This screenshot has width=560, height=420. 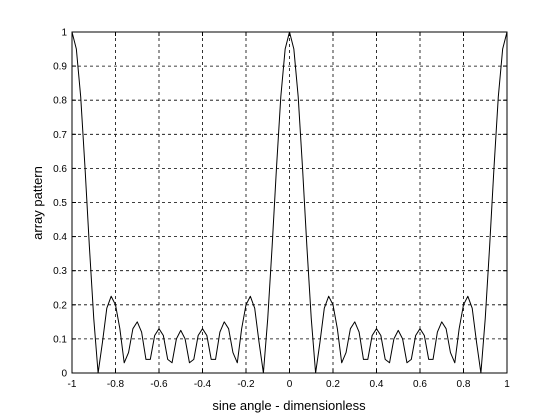 What do you see at coordinates (60, 237) in the screenshot?
I see `y-tick-label: 0.4` at bounding box center [60, 237].